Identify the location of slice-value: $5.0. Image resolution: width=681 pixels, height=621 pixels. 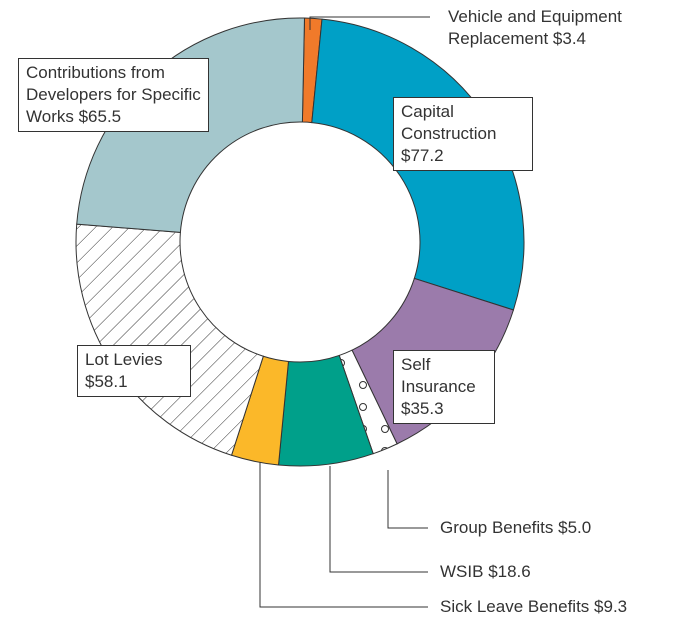
(575, 527).